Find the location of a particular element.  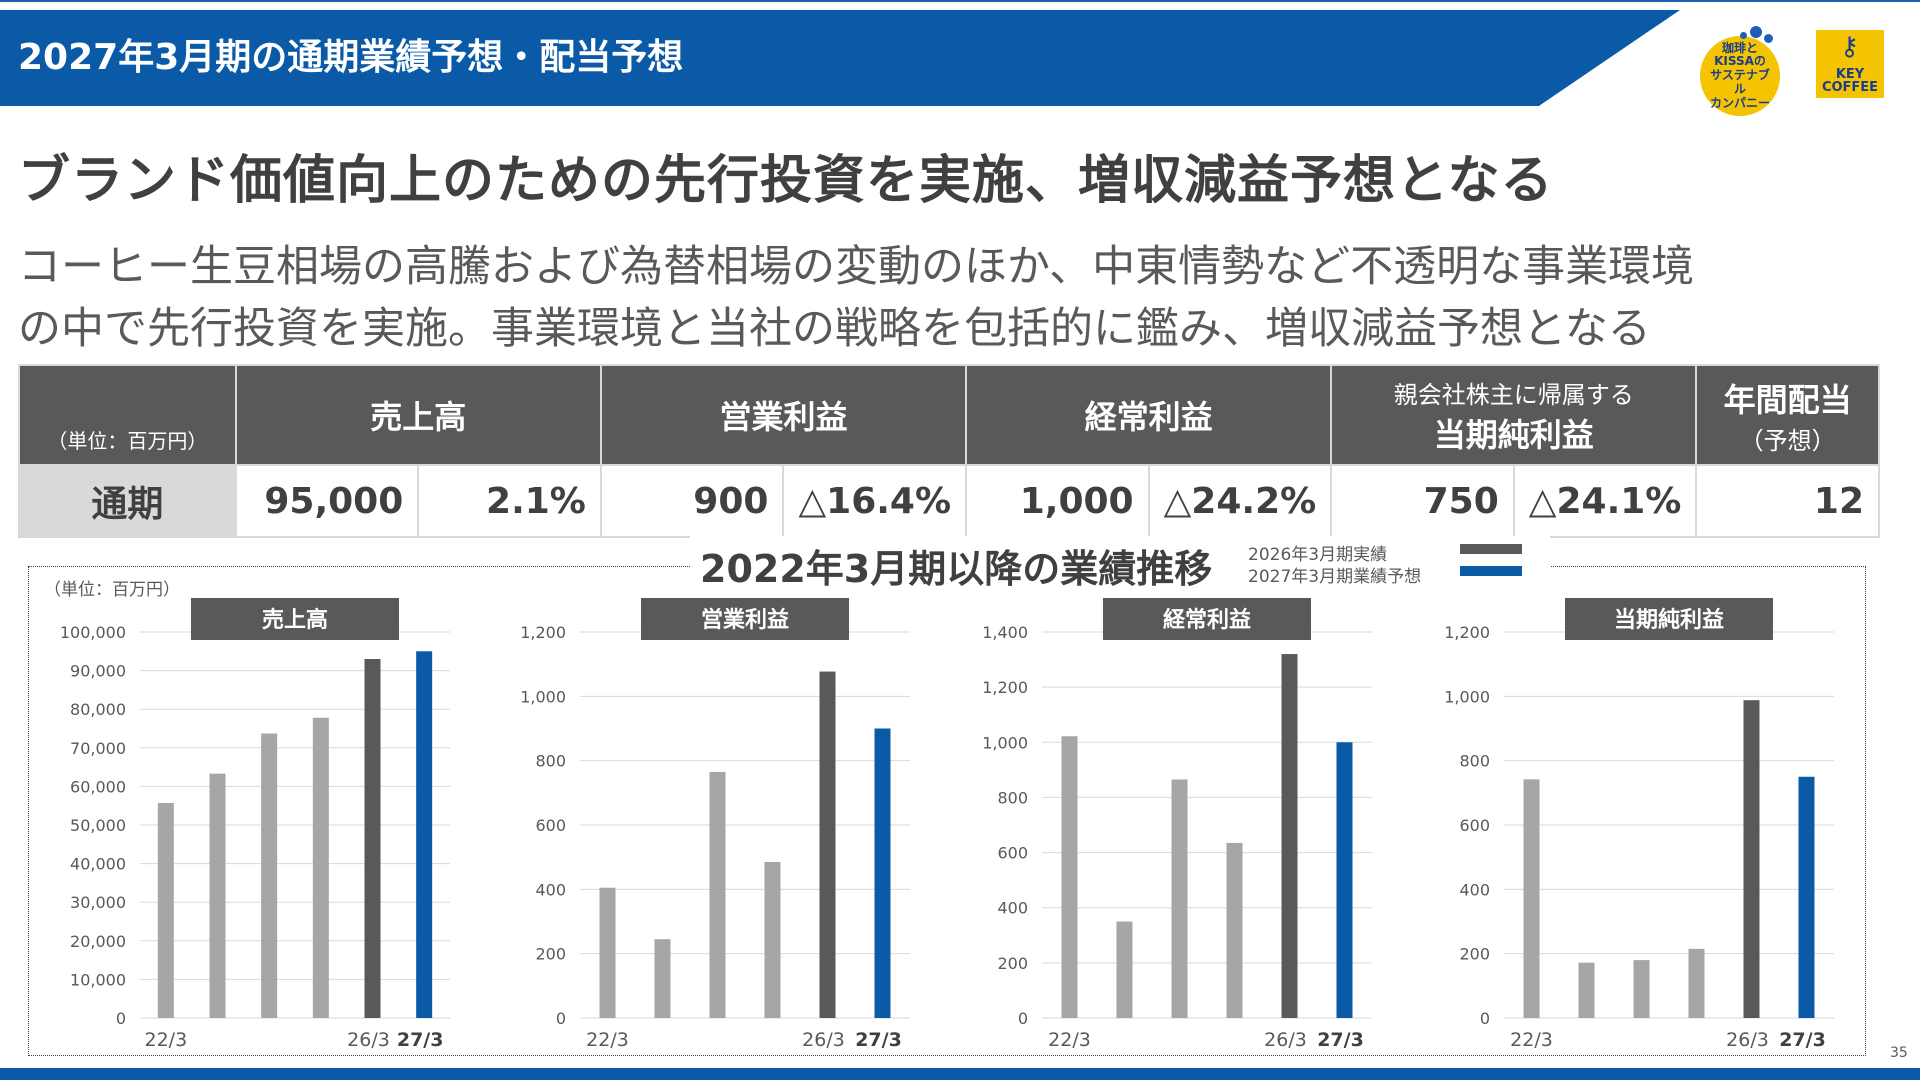

page-title: 2027年3月期の通期業績予想・配当予想 is located at coordinates (351, 57).